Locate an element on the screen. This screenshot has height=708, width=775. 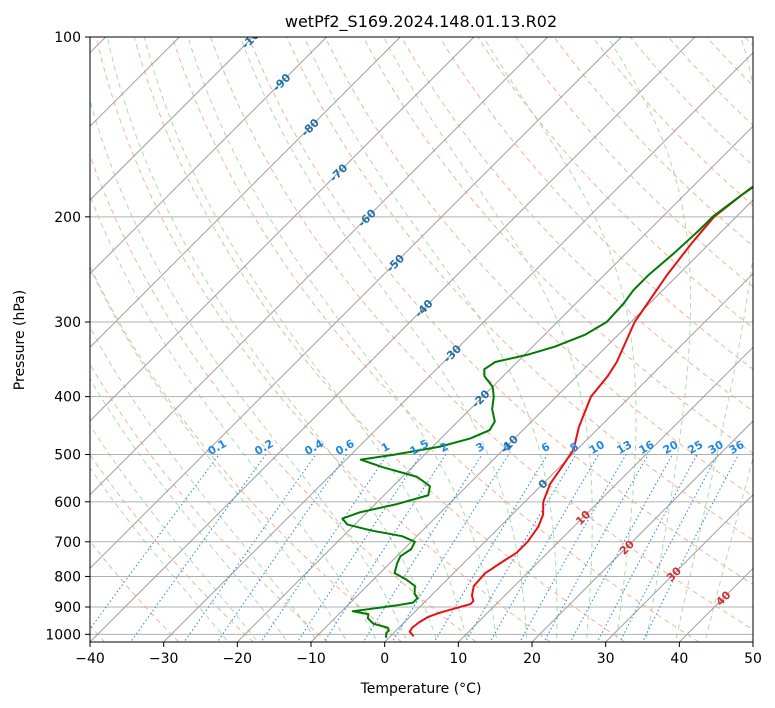
y-tick-label: 100 is located at coordinates (67, 38).